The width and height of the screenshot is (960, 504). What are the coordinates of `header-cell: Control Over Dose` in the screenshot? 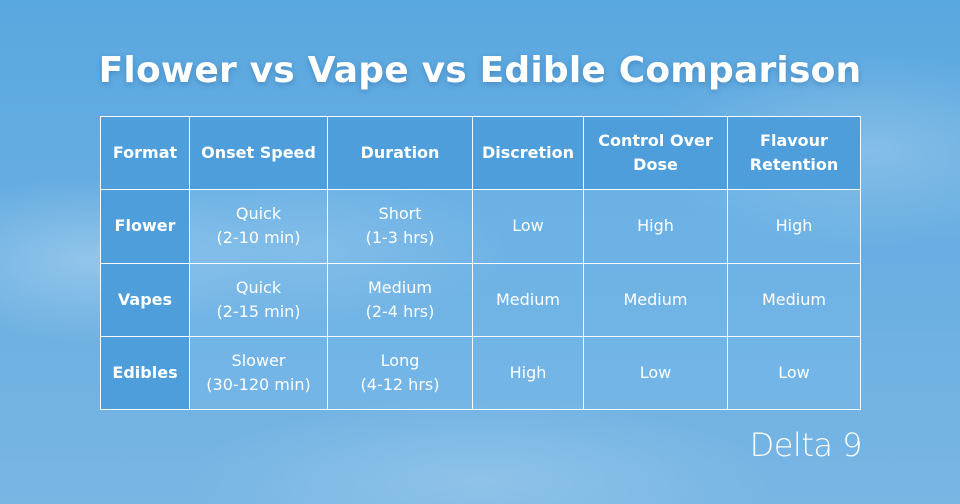 It's located at (655, 153).